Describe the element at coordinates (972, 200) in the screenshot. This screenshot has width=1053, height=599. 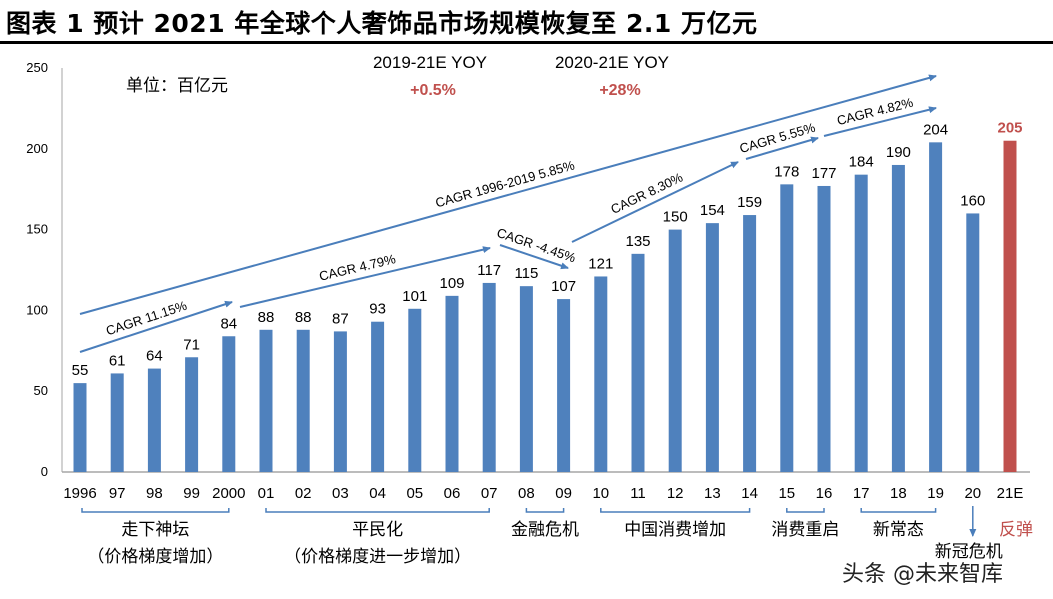
I see `value-label: 160` at that location.